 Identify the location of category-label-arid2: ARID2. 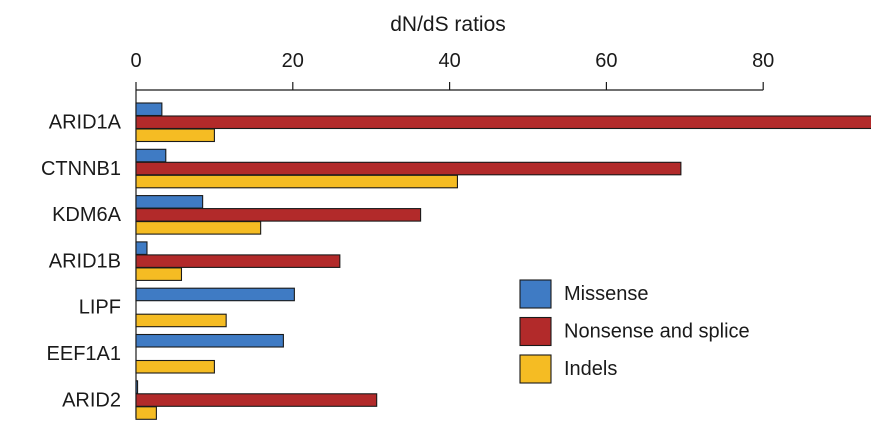
(91, 400).